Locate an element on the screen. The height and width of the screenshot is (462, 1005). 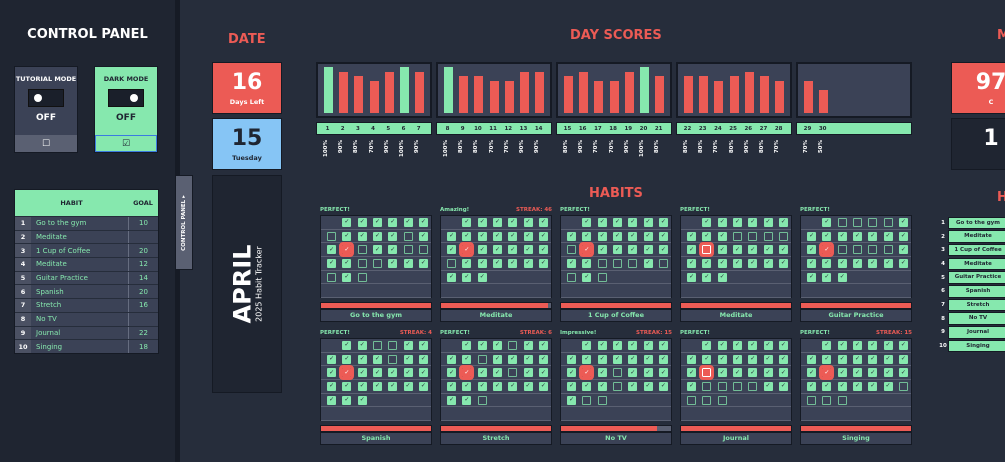
habit-row: 2 Meditate is located at coordinates (86, 236).